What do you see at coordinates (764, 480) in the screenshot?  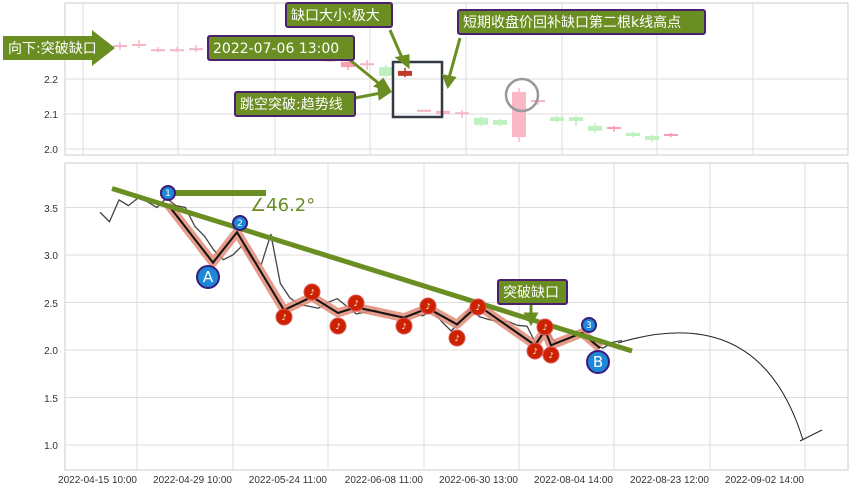 I see `x-tick: 2022-09-02 14:00` at bounding box center [764, 480].